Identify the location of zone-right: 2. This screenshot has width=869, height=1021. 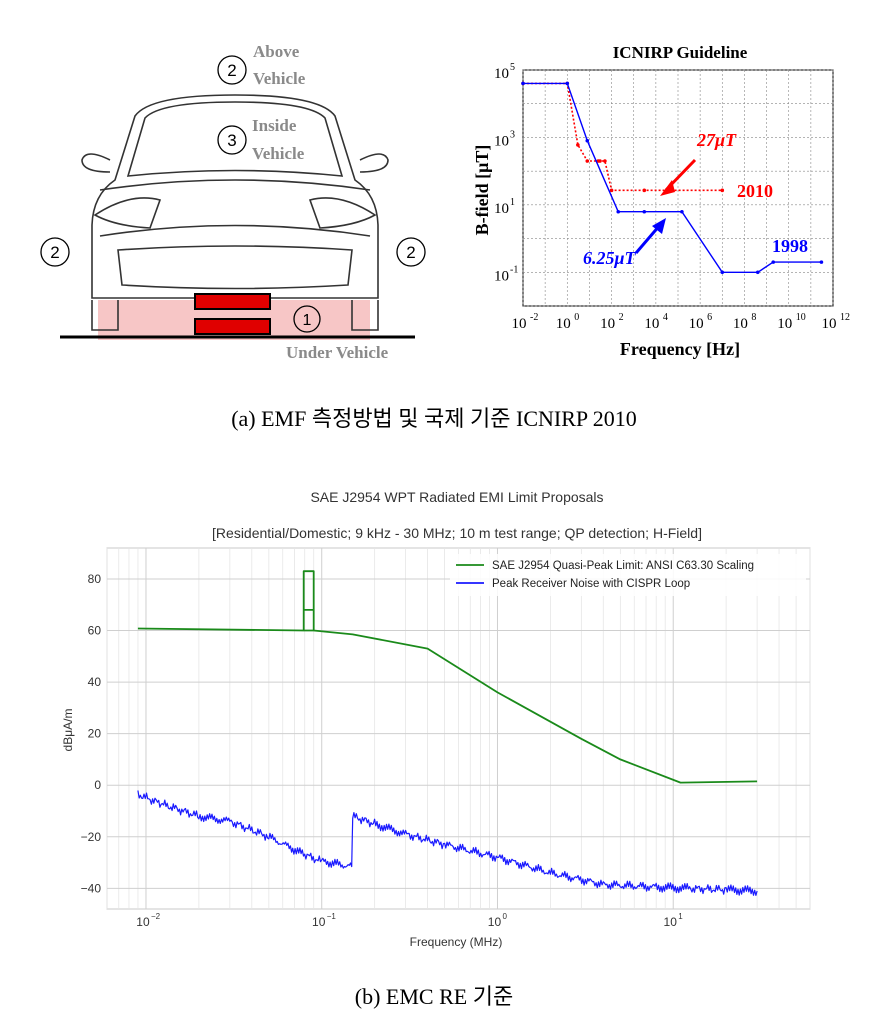
(411, 252).